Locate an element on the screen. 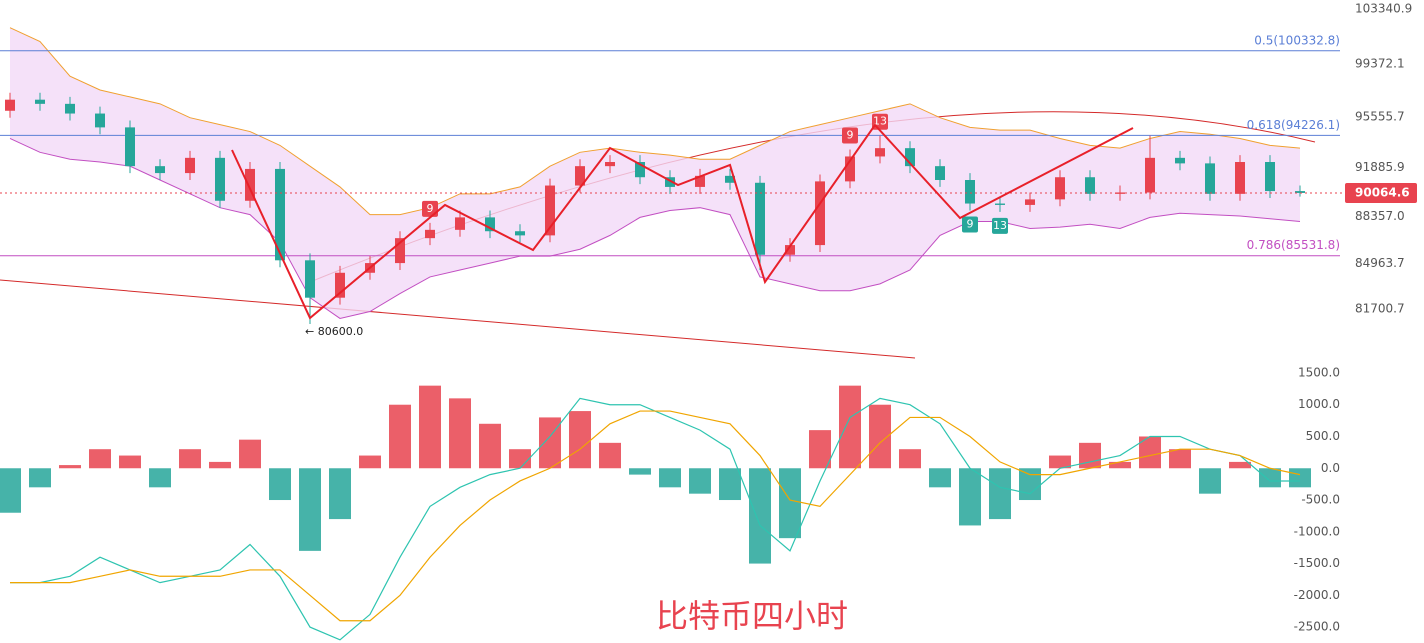 This screenshot has width=1424, height=643. low-label: ← 80600.0 is located at coordinates (334, 331).